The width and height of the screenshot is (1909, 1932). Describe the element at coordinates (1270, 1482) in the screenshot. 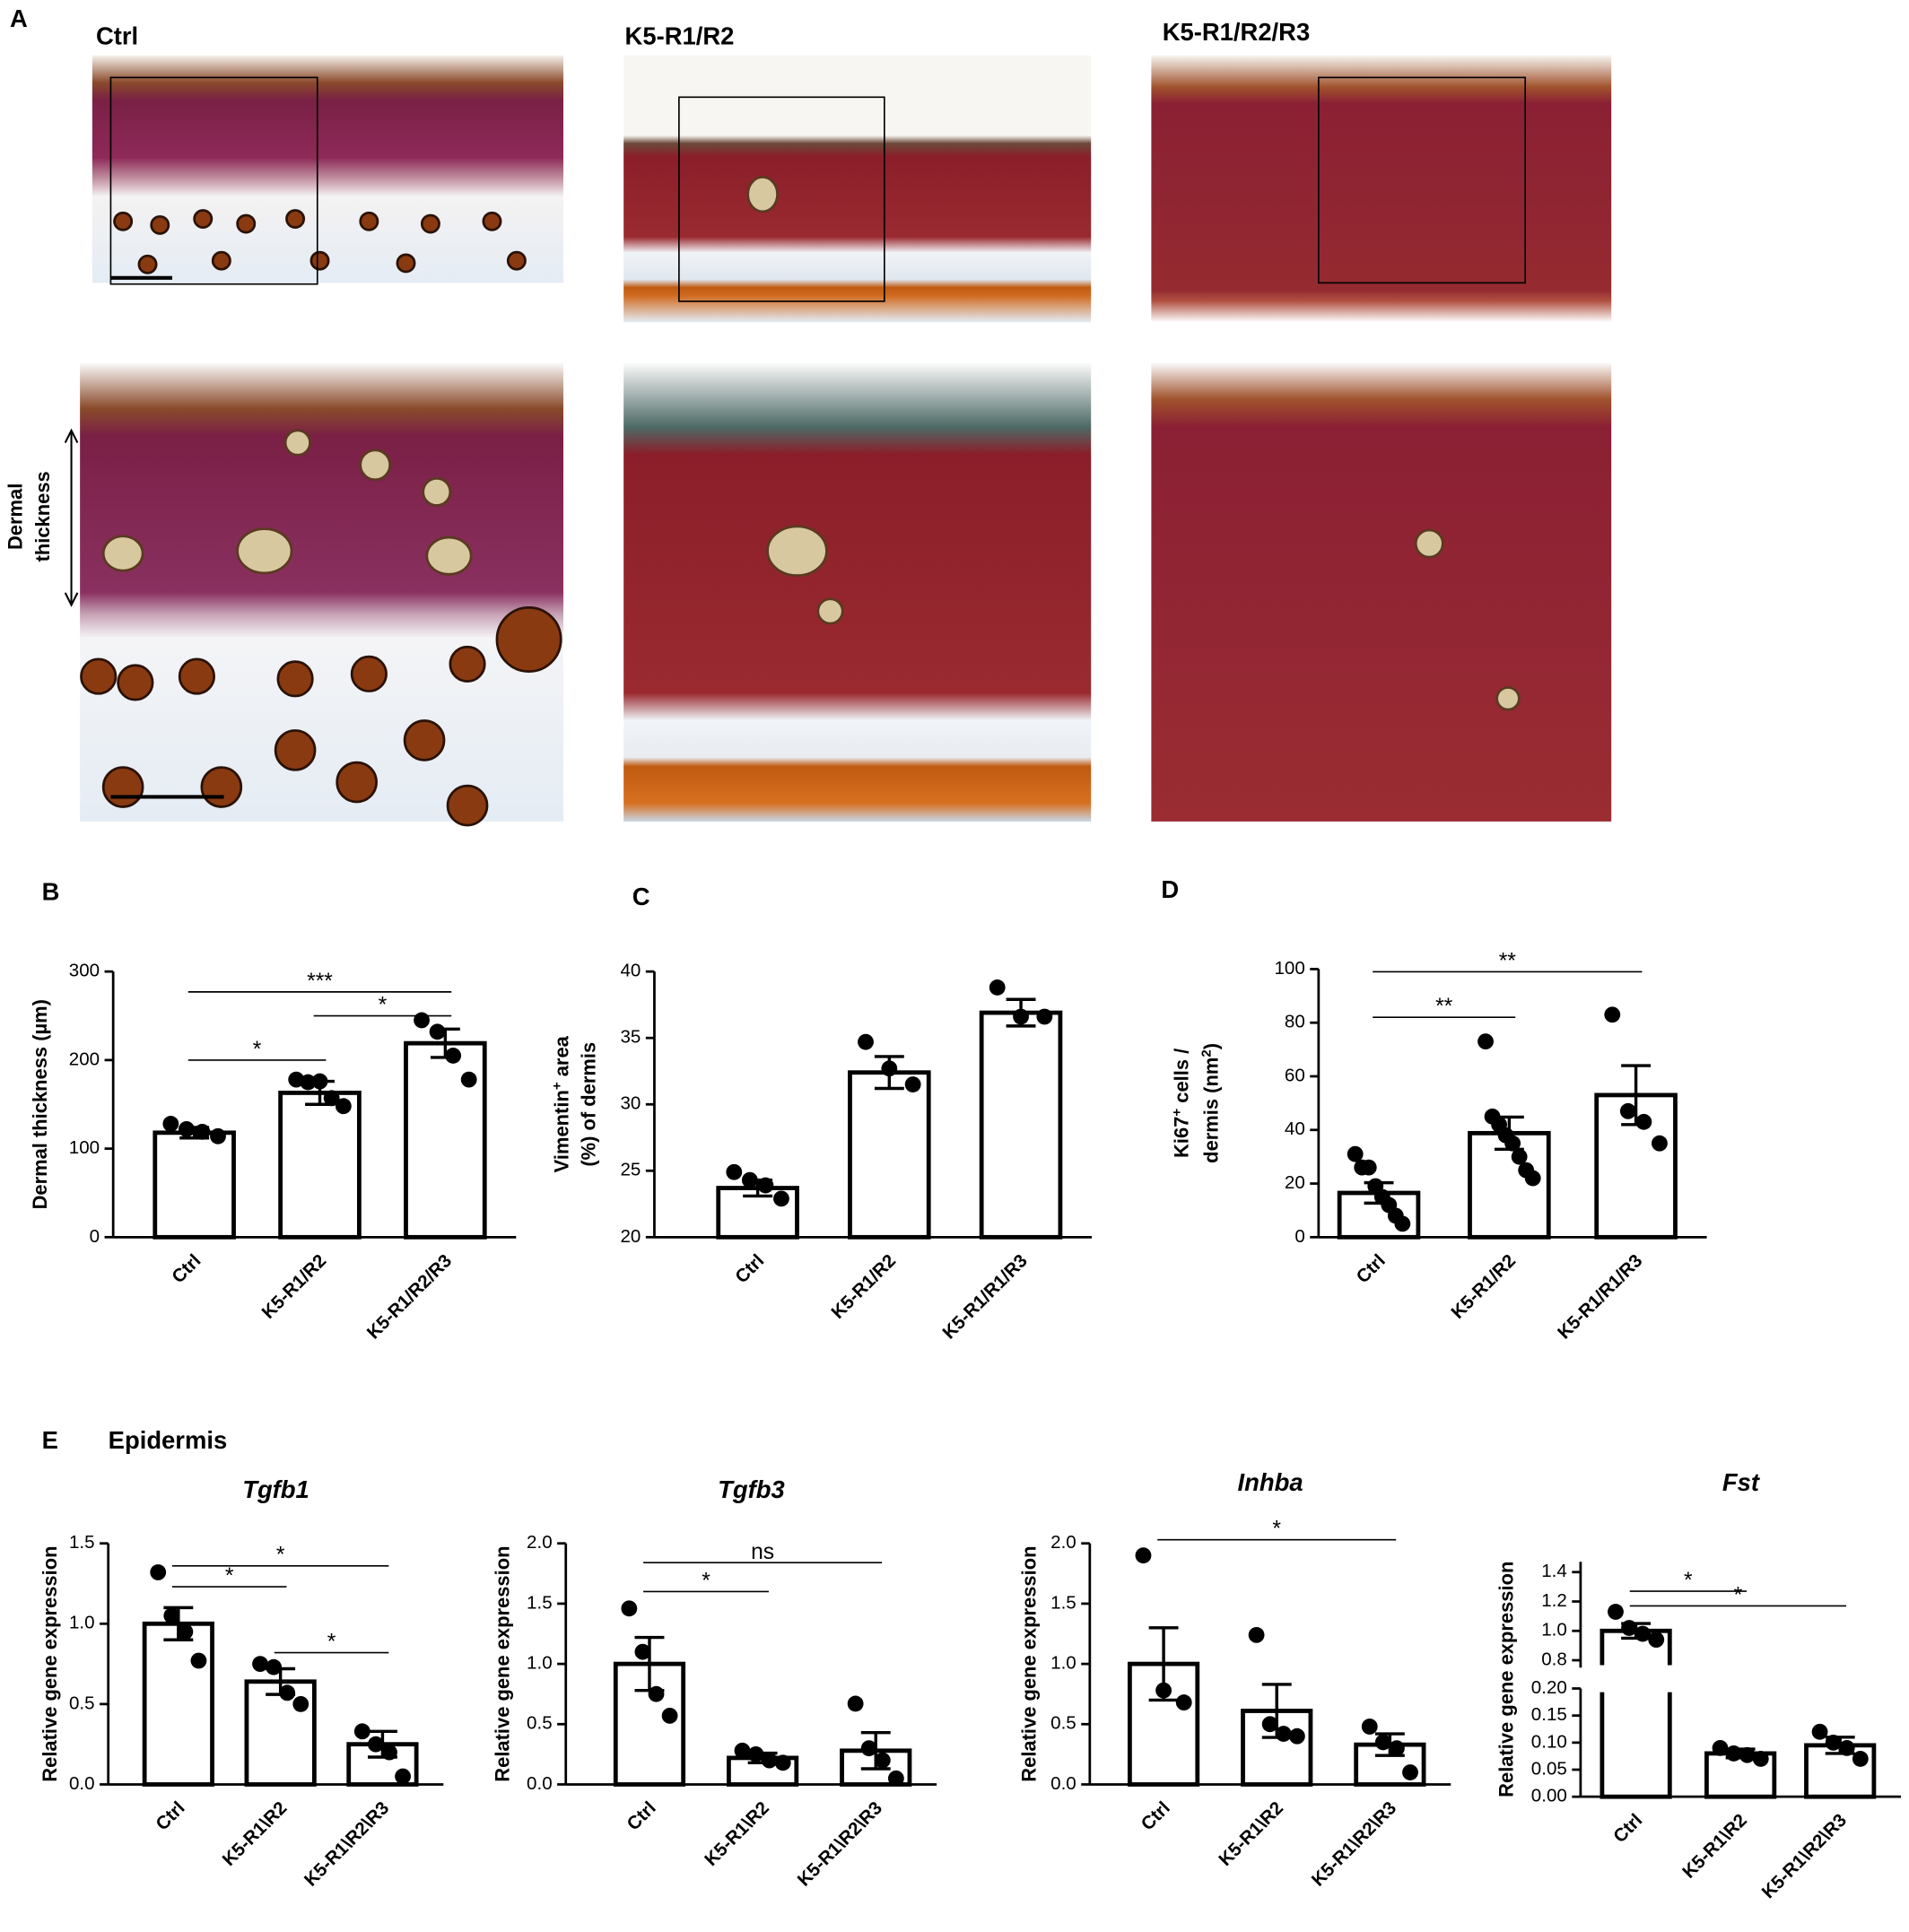

I see `chart-title: Inhba` at that location.